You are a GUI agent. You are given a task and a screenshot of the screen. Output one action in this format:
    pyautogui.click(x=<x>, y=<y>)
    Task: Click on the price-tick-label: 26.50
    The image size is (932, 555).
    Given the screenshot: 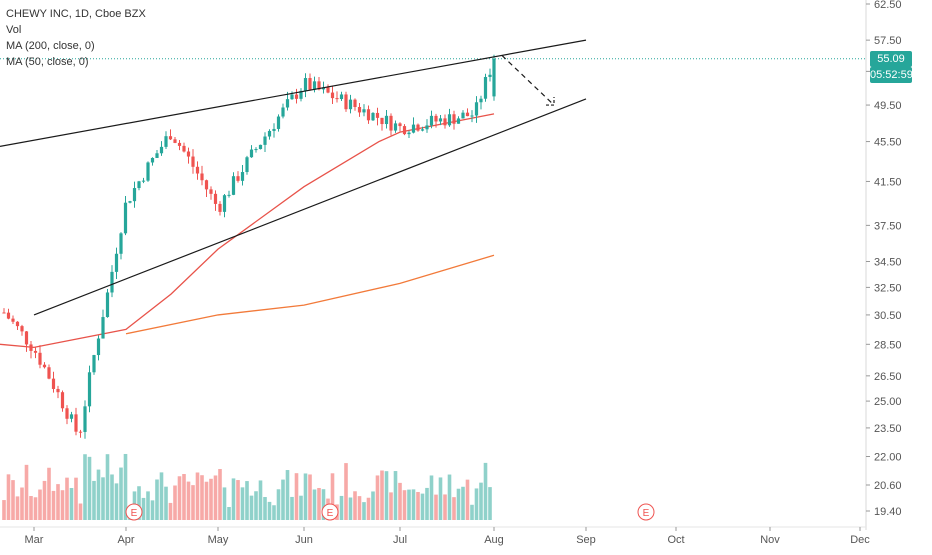 What is the action you would take?
    pyautogui.click(x=888, y=377)
    